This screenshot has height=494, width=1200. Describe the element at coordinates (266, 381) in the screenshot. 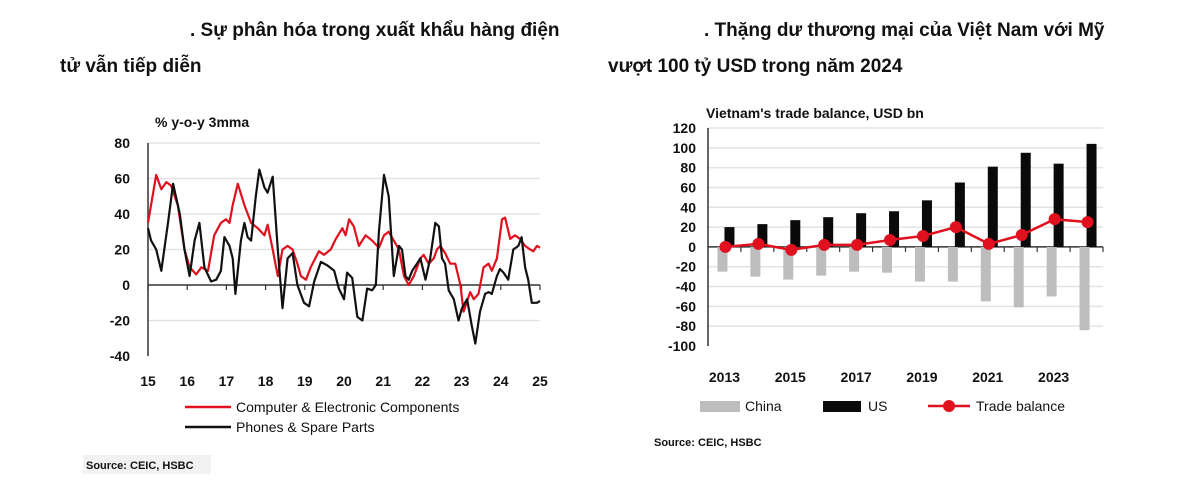

I see `x-tick-label: 18` at that location.